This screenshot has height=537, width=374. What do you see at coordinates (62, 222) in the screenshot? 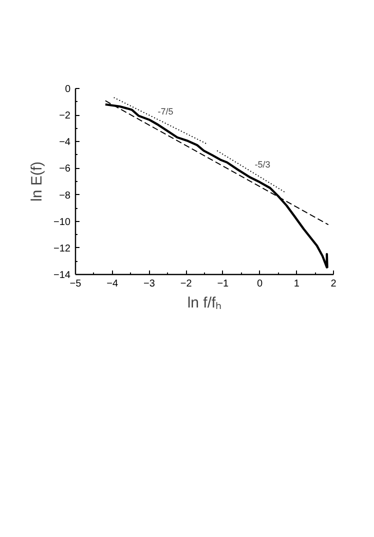
I see `y-tick-label: −10` at bounding box center [62, 222].